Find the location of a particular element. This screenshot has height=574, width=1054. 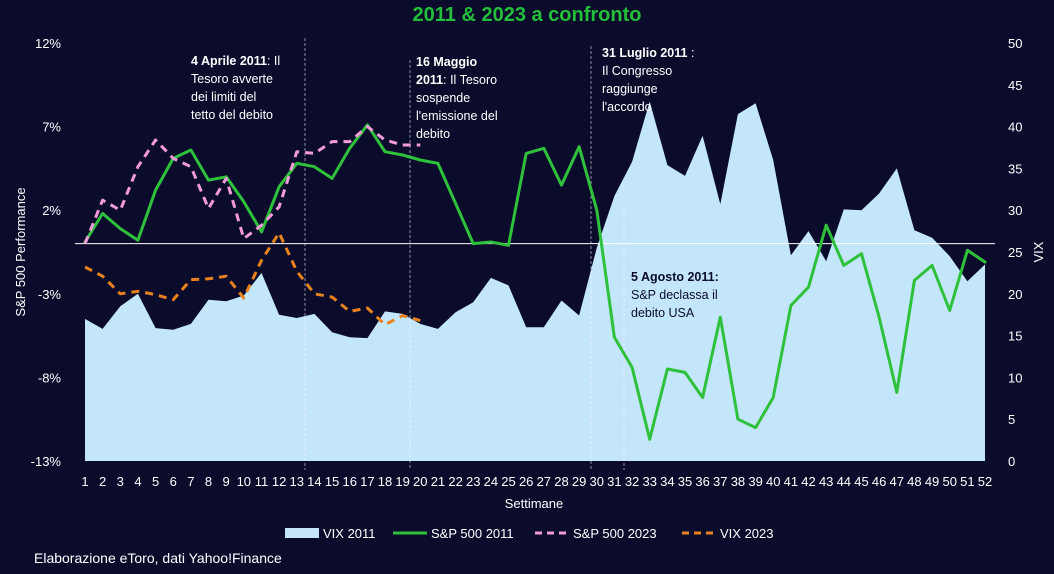

annotation-july-line2: Il Congresso is located at coordinates (637, 71).